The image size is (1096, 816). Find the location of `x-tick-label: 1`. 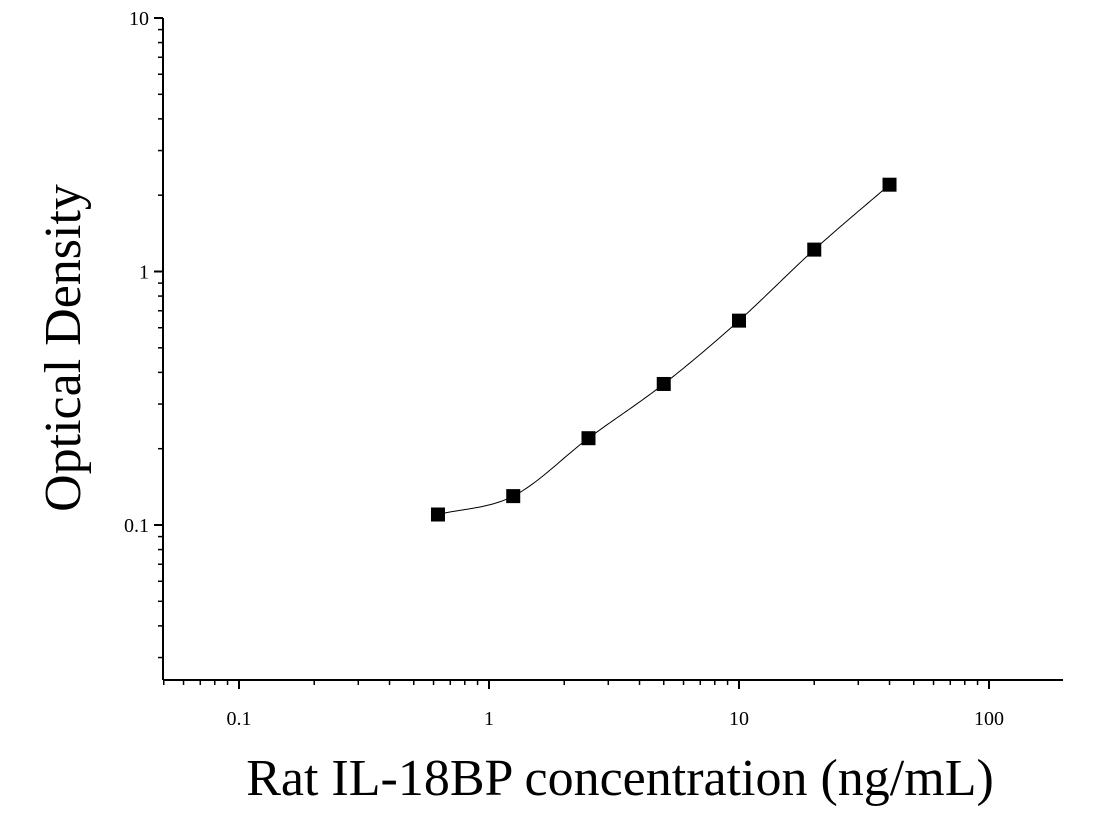

x-tick-label: 1 is located at coordinates (489, 719).